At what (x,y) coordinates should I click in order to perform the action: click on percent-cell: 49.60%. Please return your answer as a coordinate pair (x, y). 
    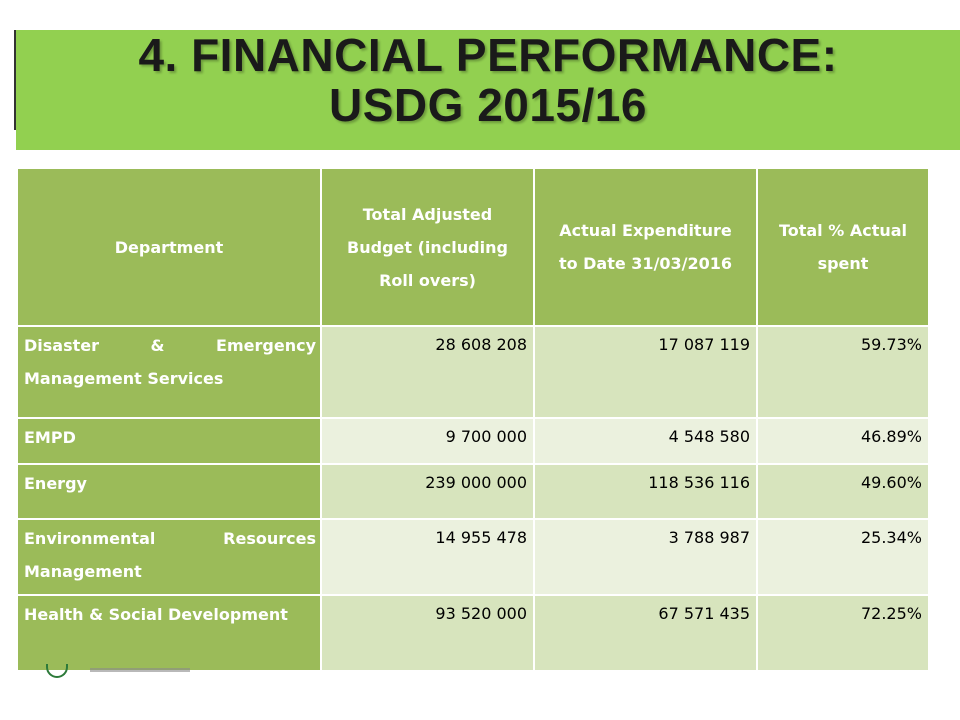
    Looking at the image, I should click on (843, 491).